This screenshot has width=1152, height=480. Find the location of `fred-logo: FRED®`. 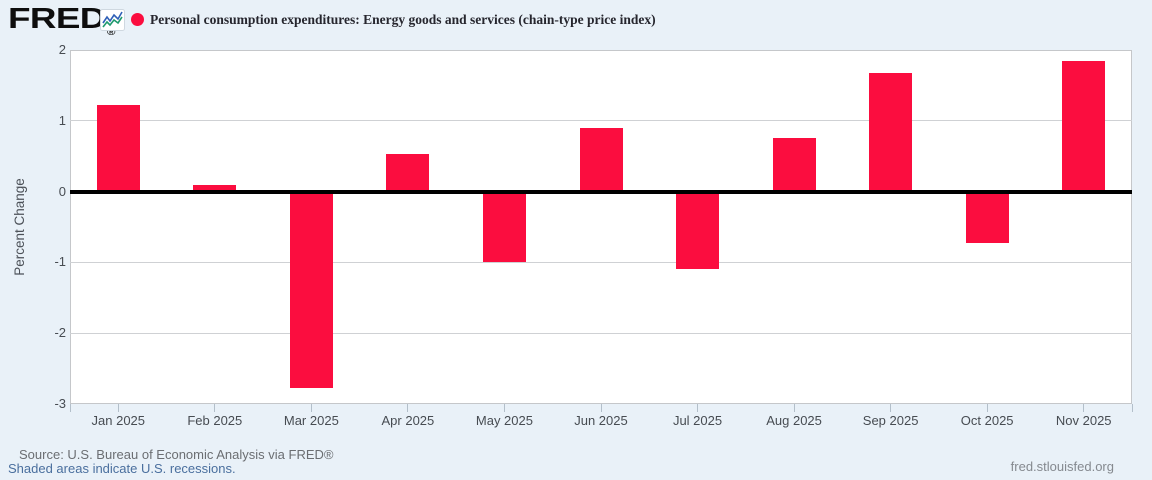

fred-logo: FRED® is located at coordinates (61, 20).